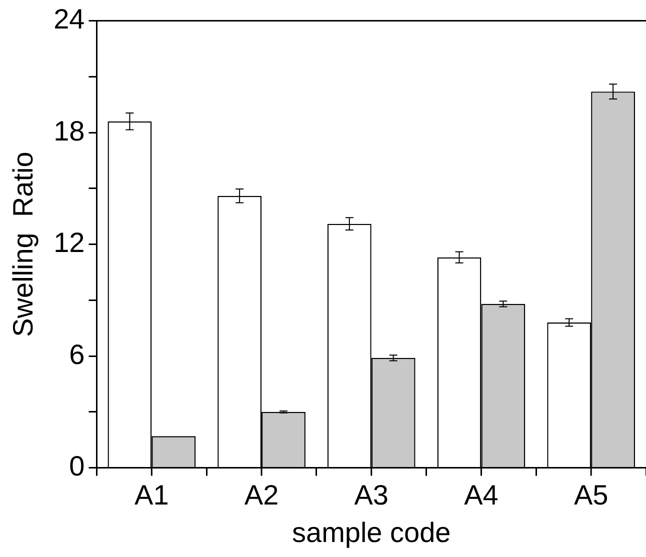  What do you see at coordinates (591, 494) in the screenshot?
I see `x-tick-label: A5` at bounding box center [591, 494].